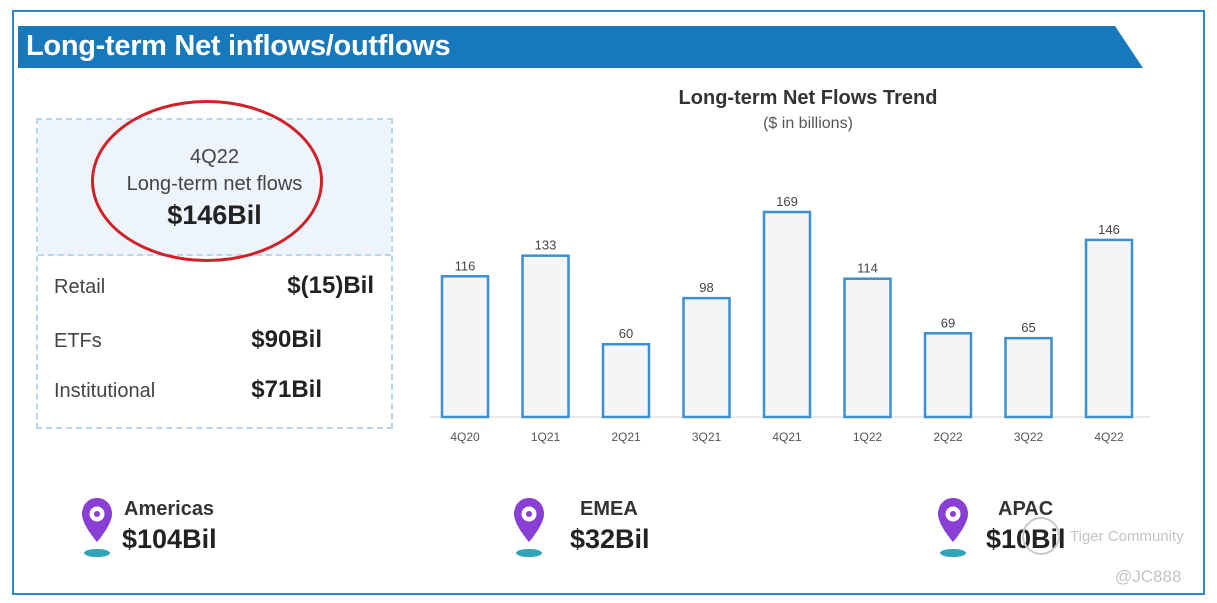 The height and width of the screenshot is (603, 1217). I want to click on data-label: 98, so click(706, 287).